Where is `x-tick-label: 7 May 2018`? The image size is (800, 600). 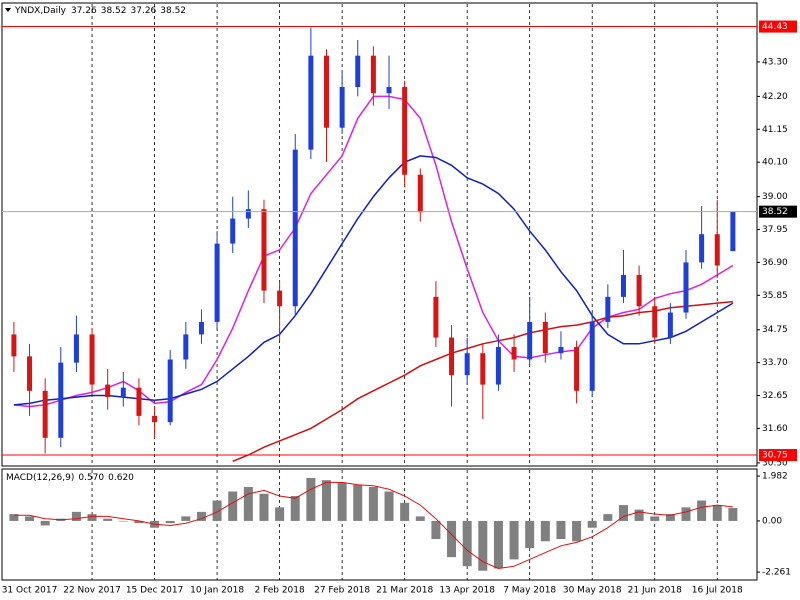
x-tick-label: 7 May 2018 is located at coordinates (529, 591).